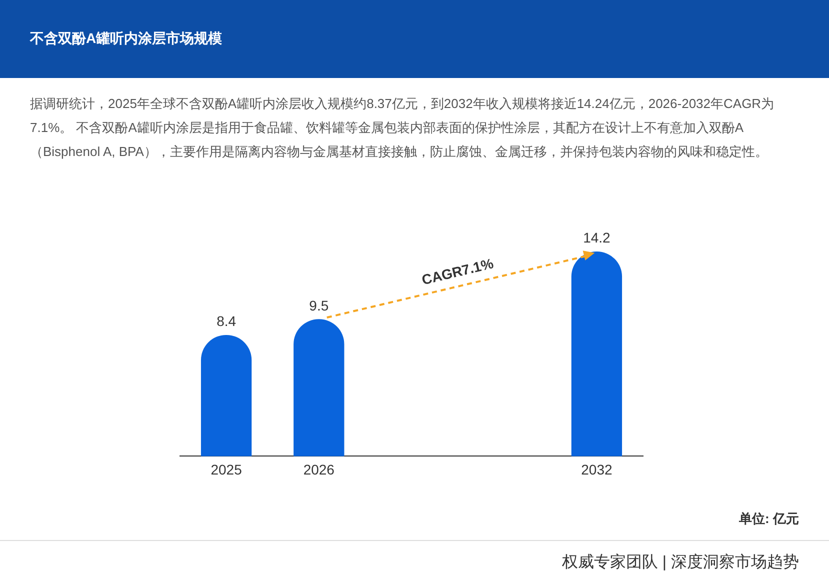 The height and width of the screenshot is (582, 829). Describe the element at coordinates (319, 305) in the screenshot. I see `data-label: 9.5` at that location.